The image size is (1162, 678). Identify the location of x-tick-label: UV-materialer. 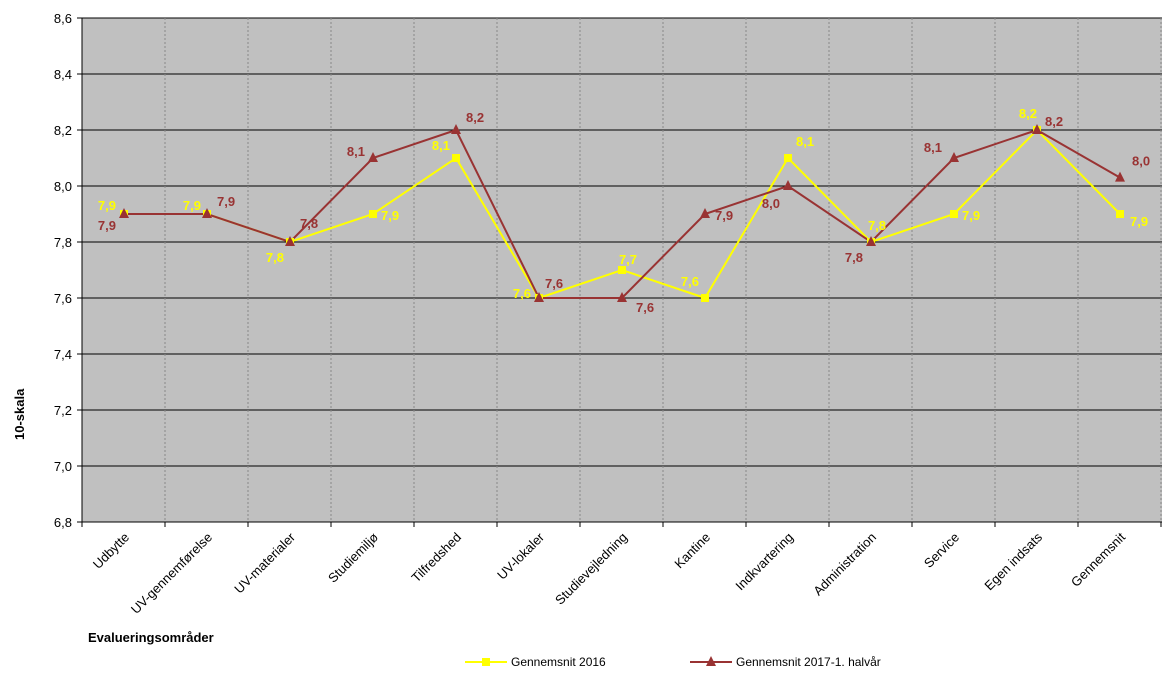
(264, 562).